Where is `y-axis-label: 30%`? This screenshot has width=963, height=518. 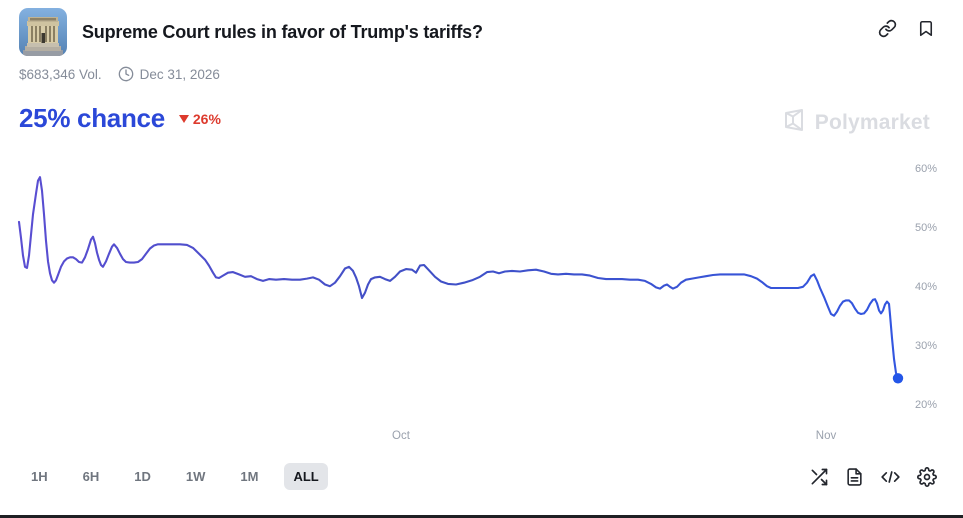 y-axis-label: 30% is located at coordinates (926, 346).